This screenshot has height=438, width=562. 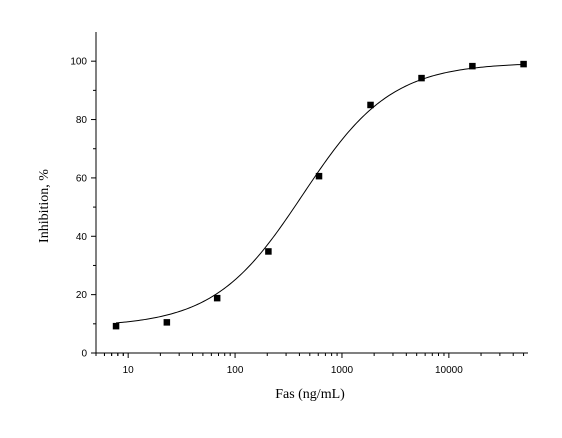 What do you see at coordinates (84, 354) in the screenshot?
I see `y-tick-label: 0` at bounding box center [84, 354].